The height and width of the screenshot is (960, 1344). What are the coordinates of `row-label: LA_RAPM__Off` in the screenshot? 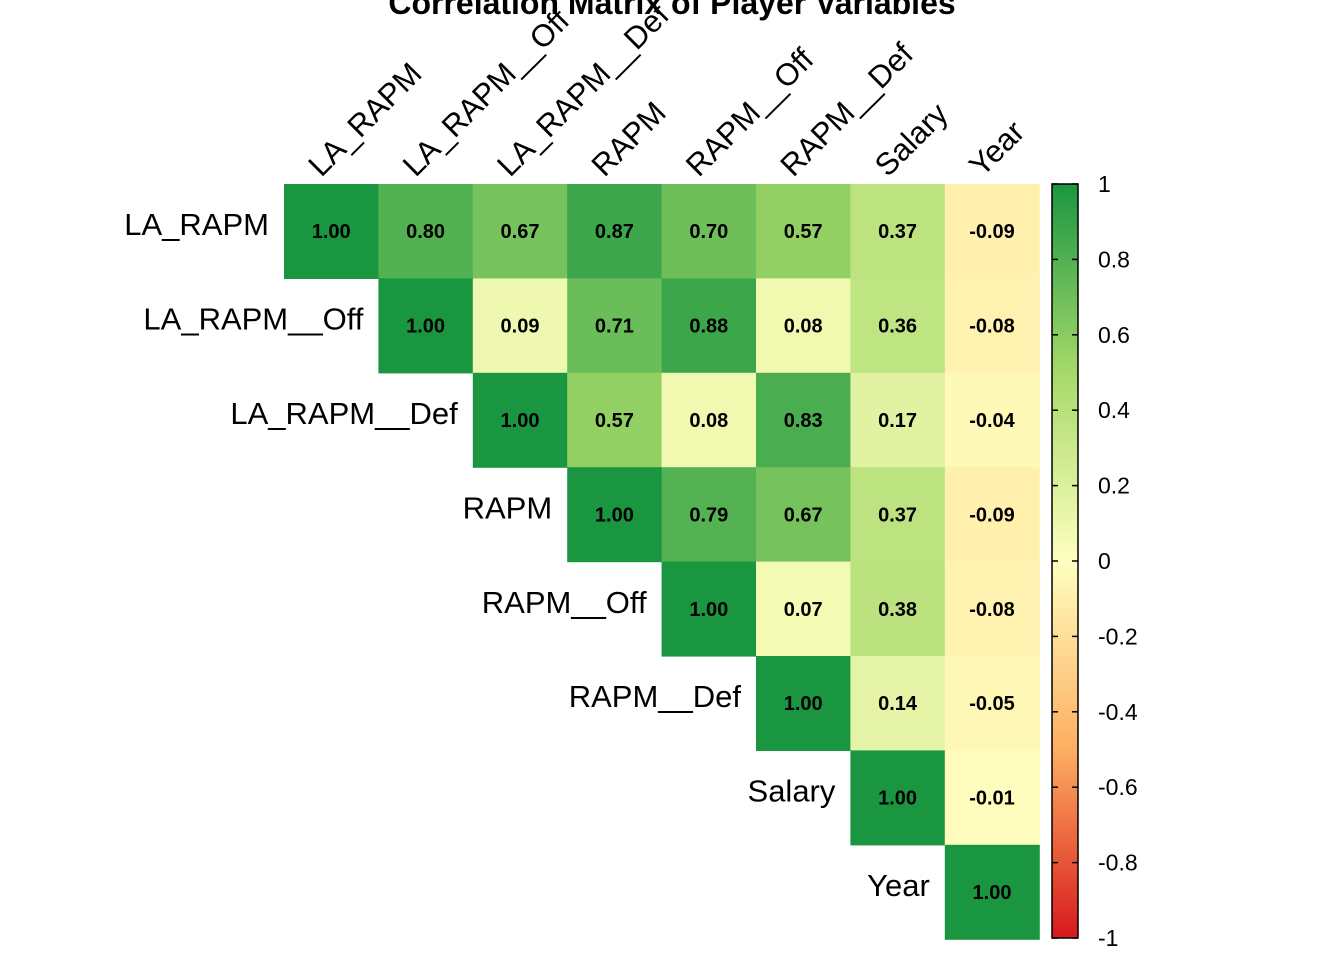 It's located at (253, 319).